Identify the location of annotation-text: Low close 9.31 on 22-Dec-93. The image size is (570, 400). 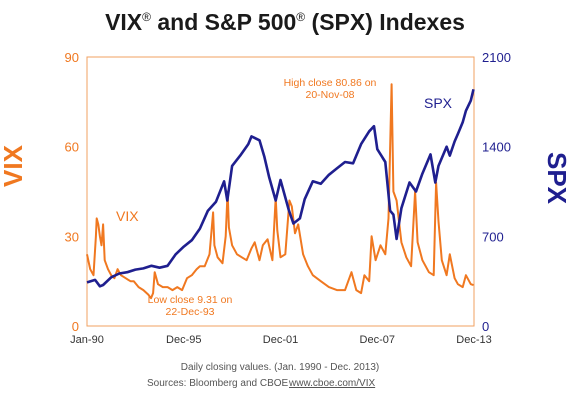
(190, 306).